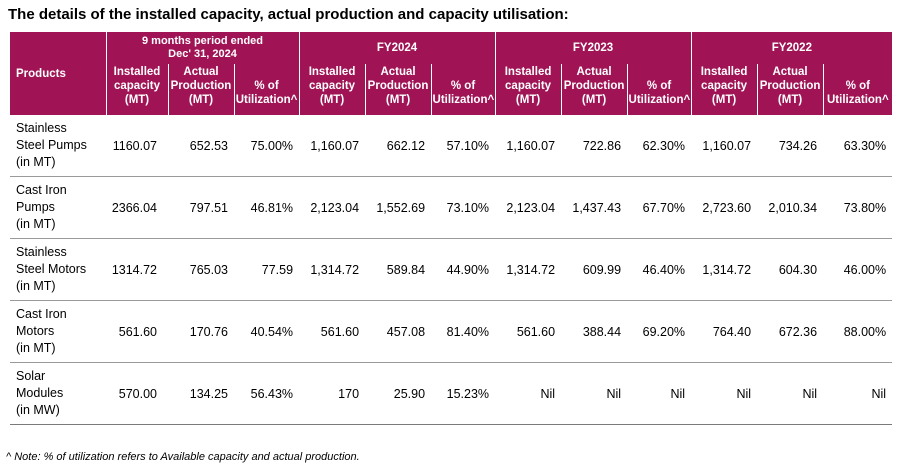  I want to click on value-cell: 570.00, so click(137, 393).